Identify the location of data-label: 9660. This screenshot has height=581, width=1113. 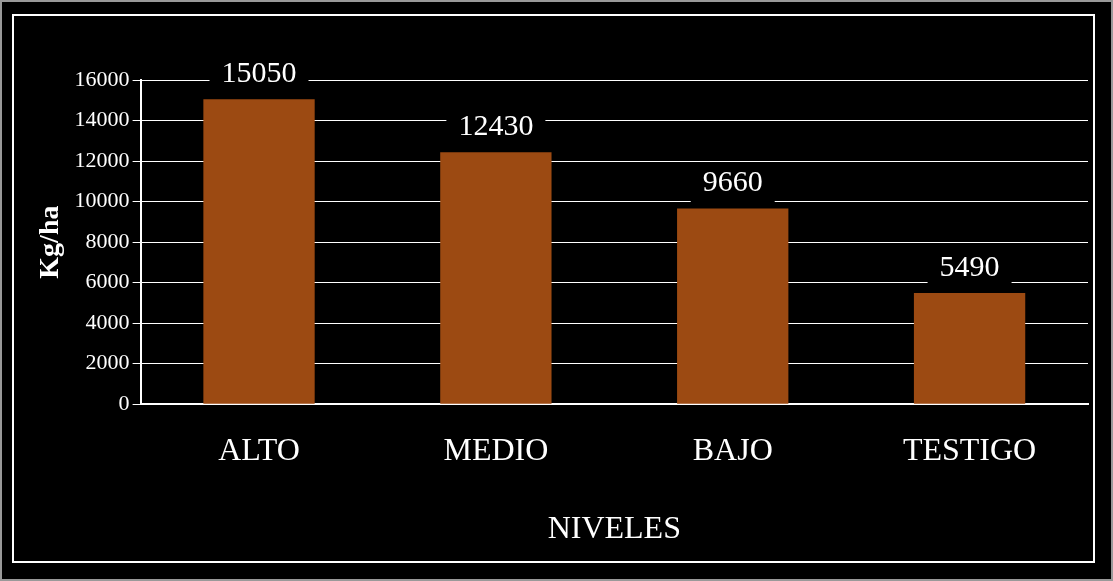
(732, 181).